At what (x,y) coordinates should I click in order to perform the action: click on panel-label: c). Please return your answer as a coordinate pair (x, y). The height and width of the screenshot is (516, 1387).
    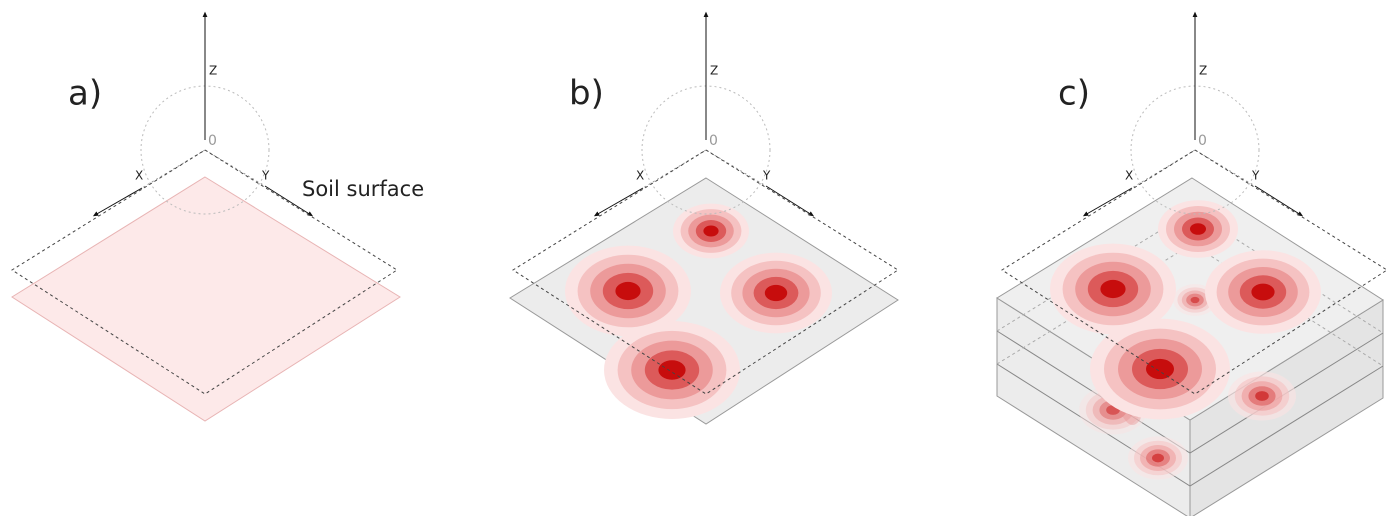
    Looking at the image, I should click on (1074, 94).